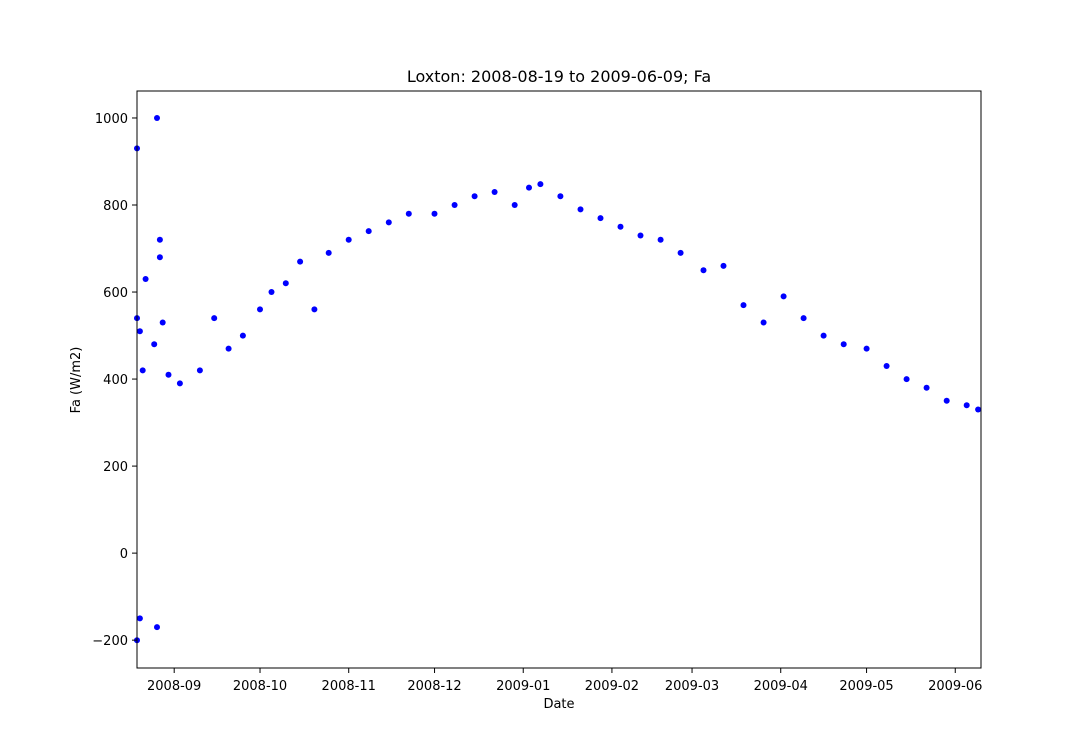 This screenshot has width=1090, height=754. I want to click on x-tick-label: 2009-03, so click(692, 686).